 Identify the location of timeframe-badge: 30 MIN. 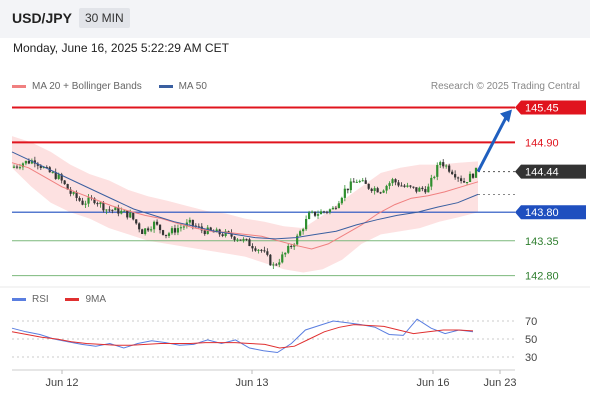
(104, 18).